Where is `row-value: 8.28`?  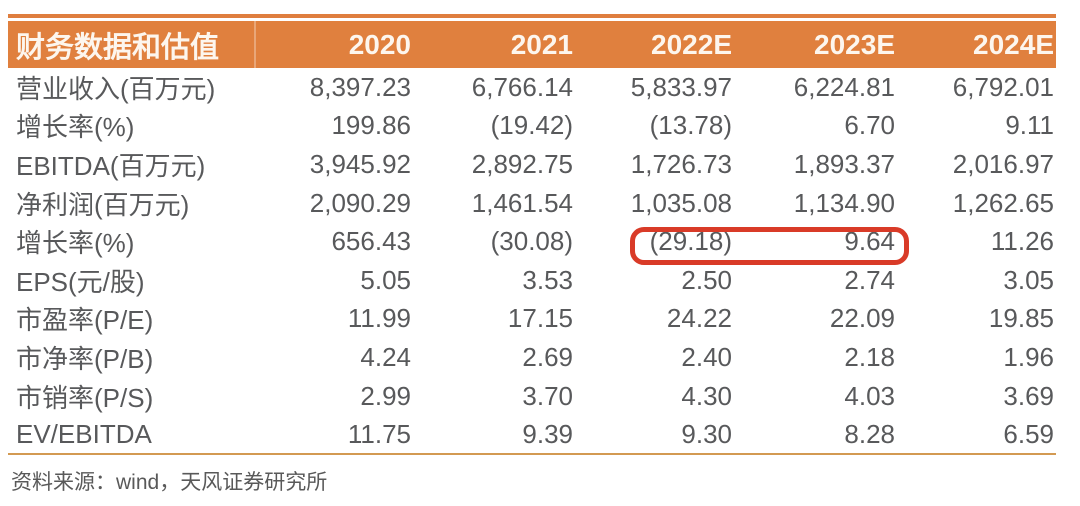
row-value: 8.28 is located at coordinates (815, 434).